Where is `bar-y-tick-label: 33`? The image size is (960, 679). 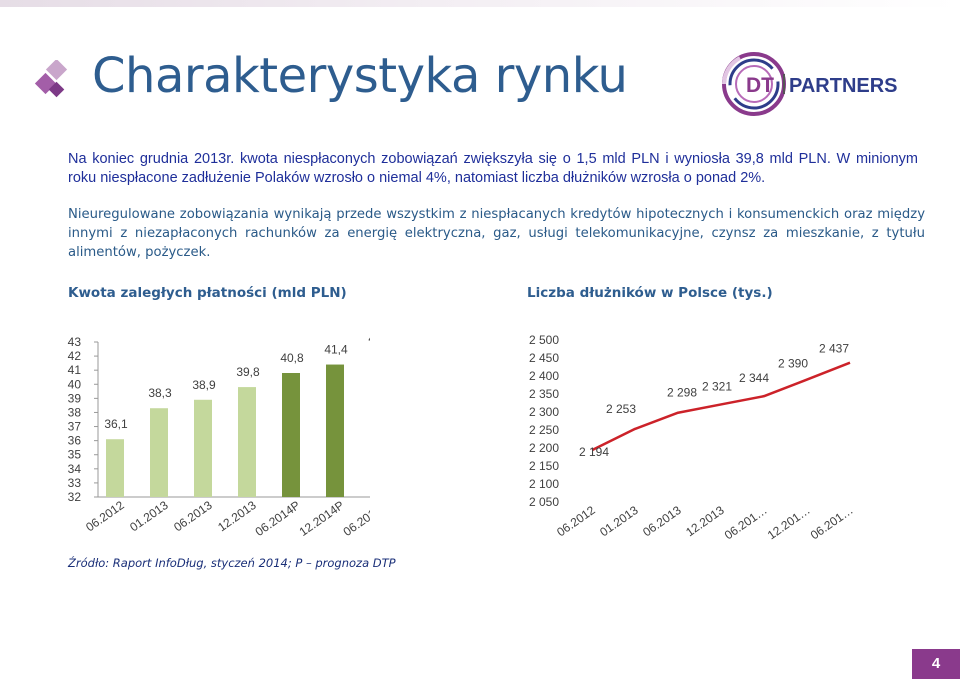
bar-y-tick-label: 33 is located at coordinates (75, 483).